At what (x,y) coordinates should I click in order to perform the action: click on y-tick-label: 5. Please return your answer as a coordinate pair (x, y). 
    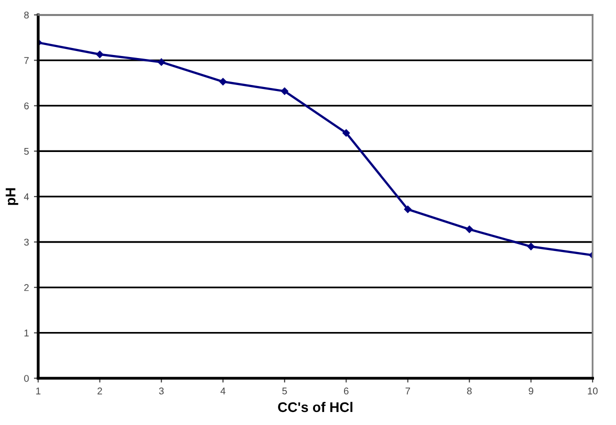
    Looking at the image, I should click on (26, 151).